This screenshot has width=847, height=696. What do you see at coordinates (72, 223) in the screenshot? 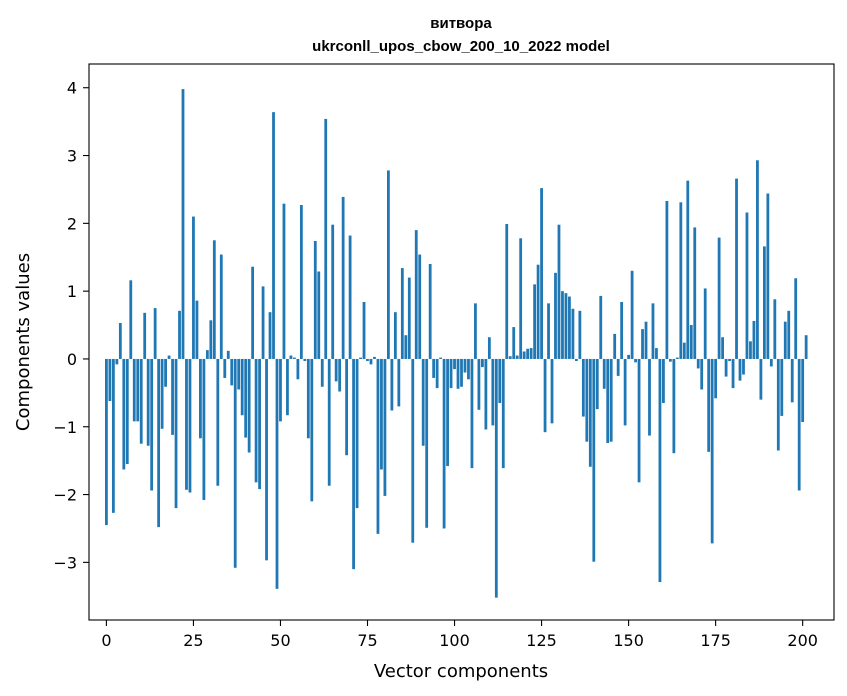
I see `y-tick-label-2: 2` at bounding box center [72, 223].